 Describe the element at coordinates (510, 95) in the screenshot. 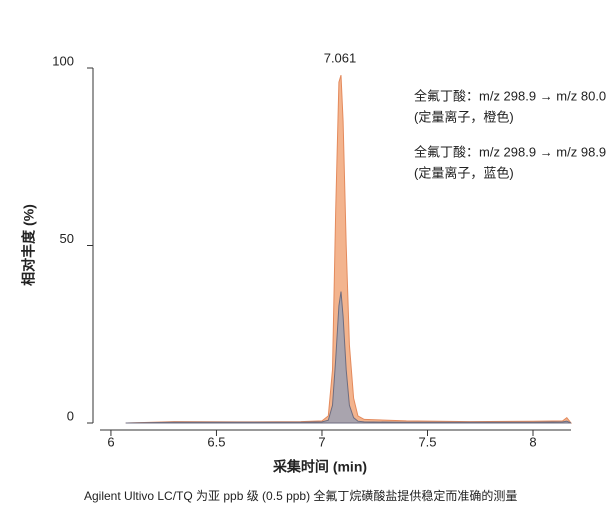

I see `legend-entry: 全氟丁酸：m/z 298.9 → m/z 80.0` at that location.